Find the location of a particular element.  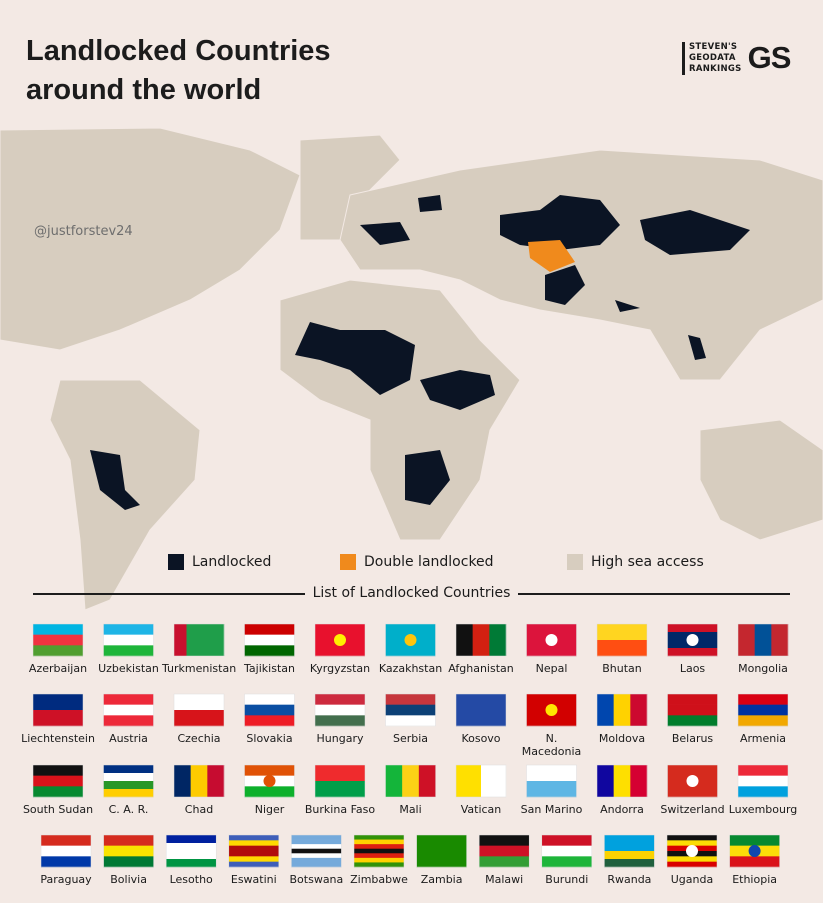

double-landlocked-shape is located at coordinates (551, 256).